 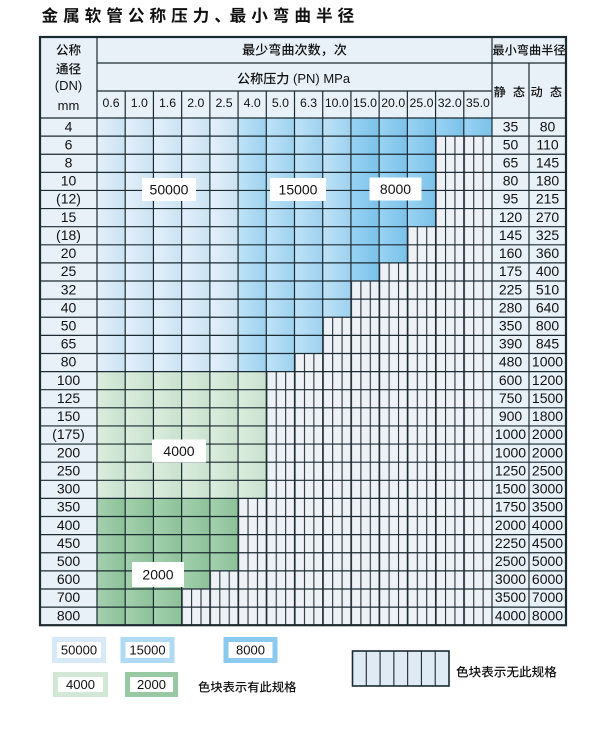 What do you see at coordinates (69, 543) in the screenshot?
I see `svg-text: 450` at bounding box center [69, 543].